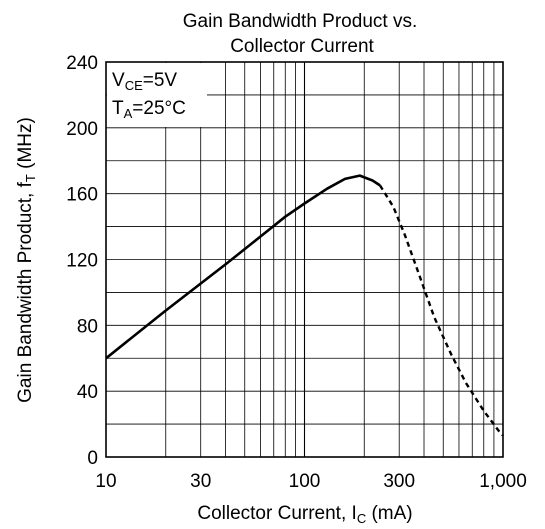 The width and height of the screenshot is (545, 529). Describe the element at coordinates (305, 481) in the screenshot. I see `x-tick-label: 100` at that location.